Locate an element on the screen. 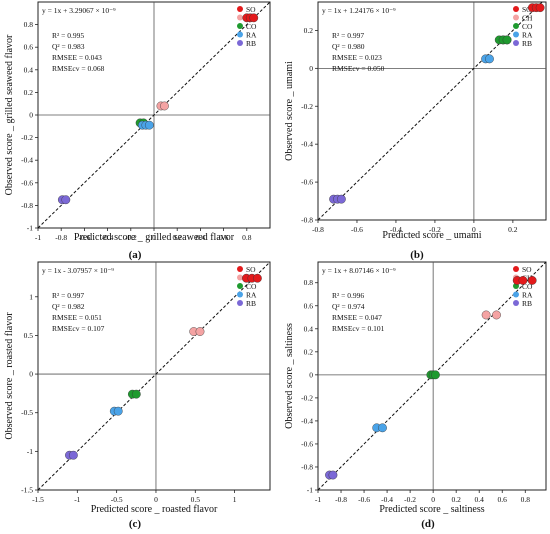  stat-line: Q² = 0.982 is located at coordinates (68, 306).